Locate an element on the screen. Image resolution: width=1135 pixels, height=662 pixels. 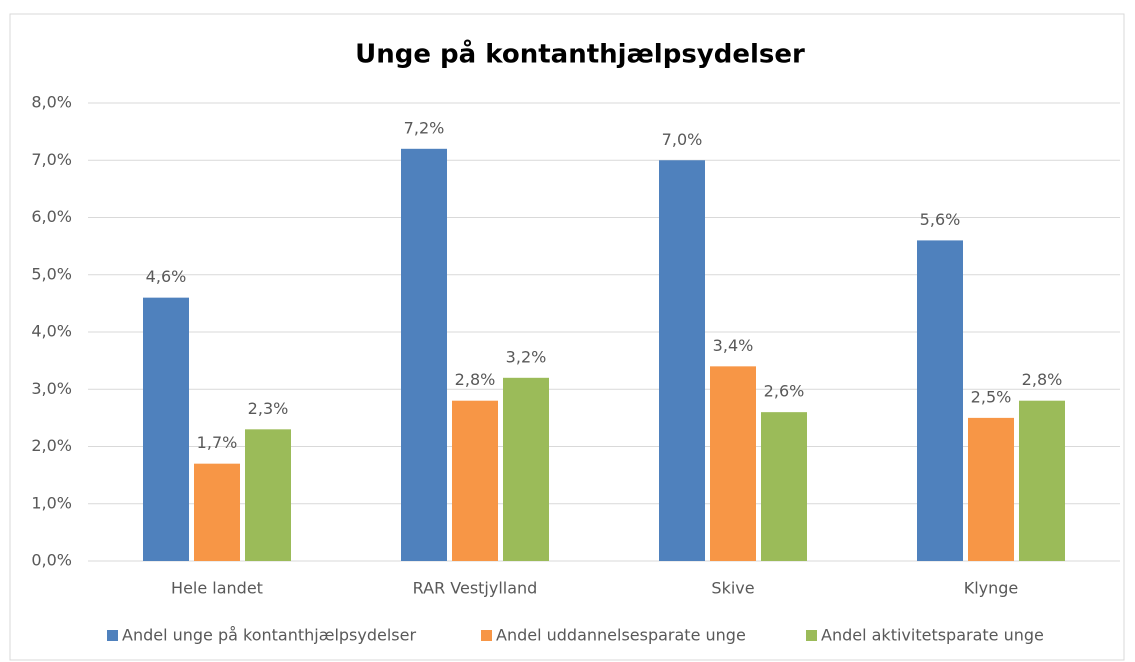
y-tick-label: 3,0% is located at coordinates (51, 388).